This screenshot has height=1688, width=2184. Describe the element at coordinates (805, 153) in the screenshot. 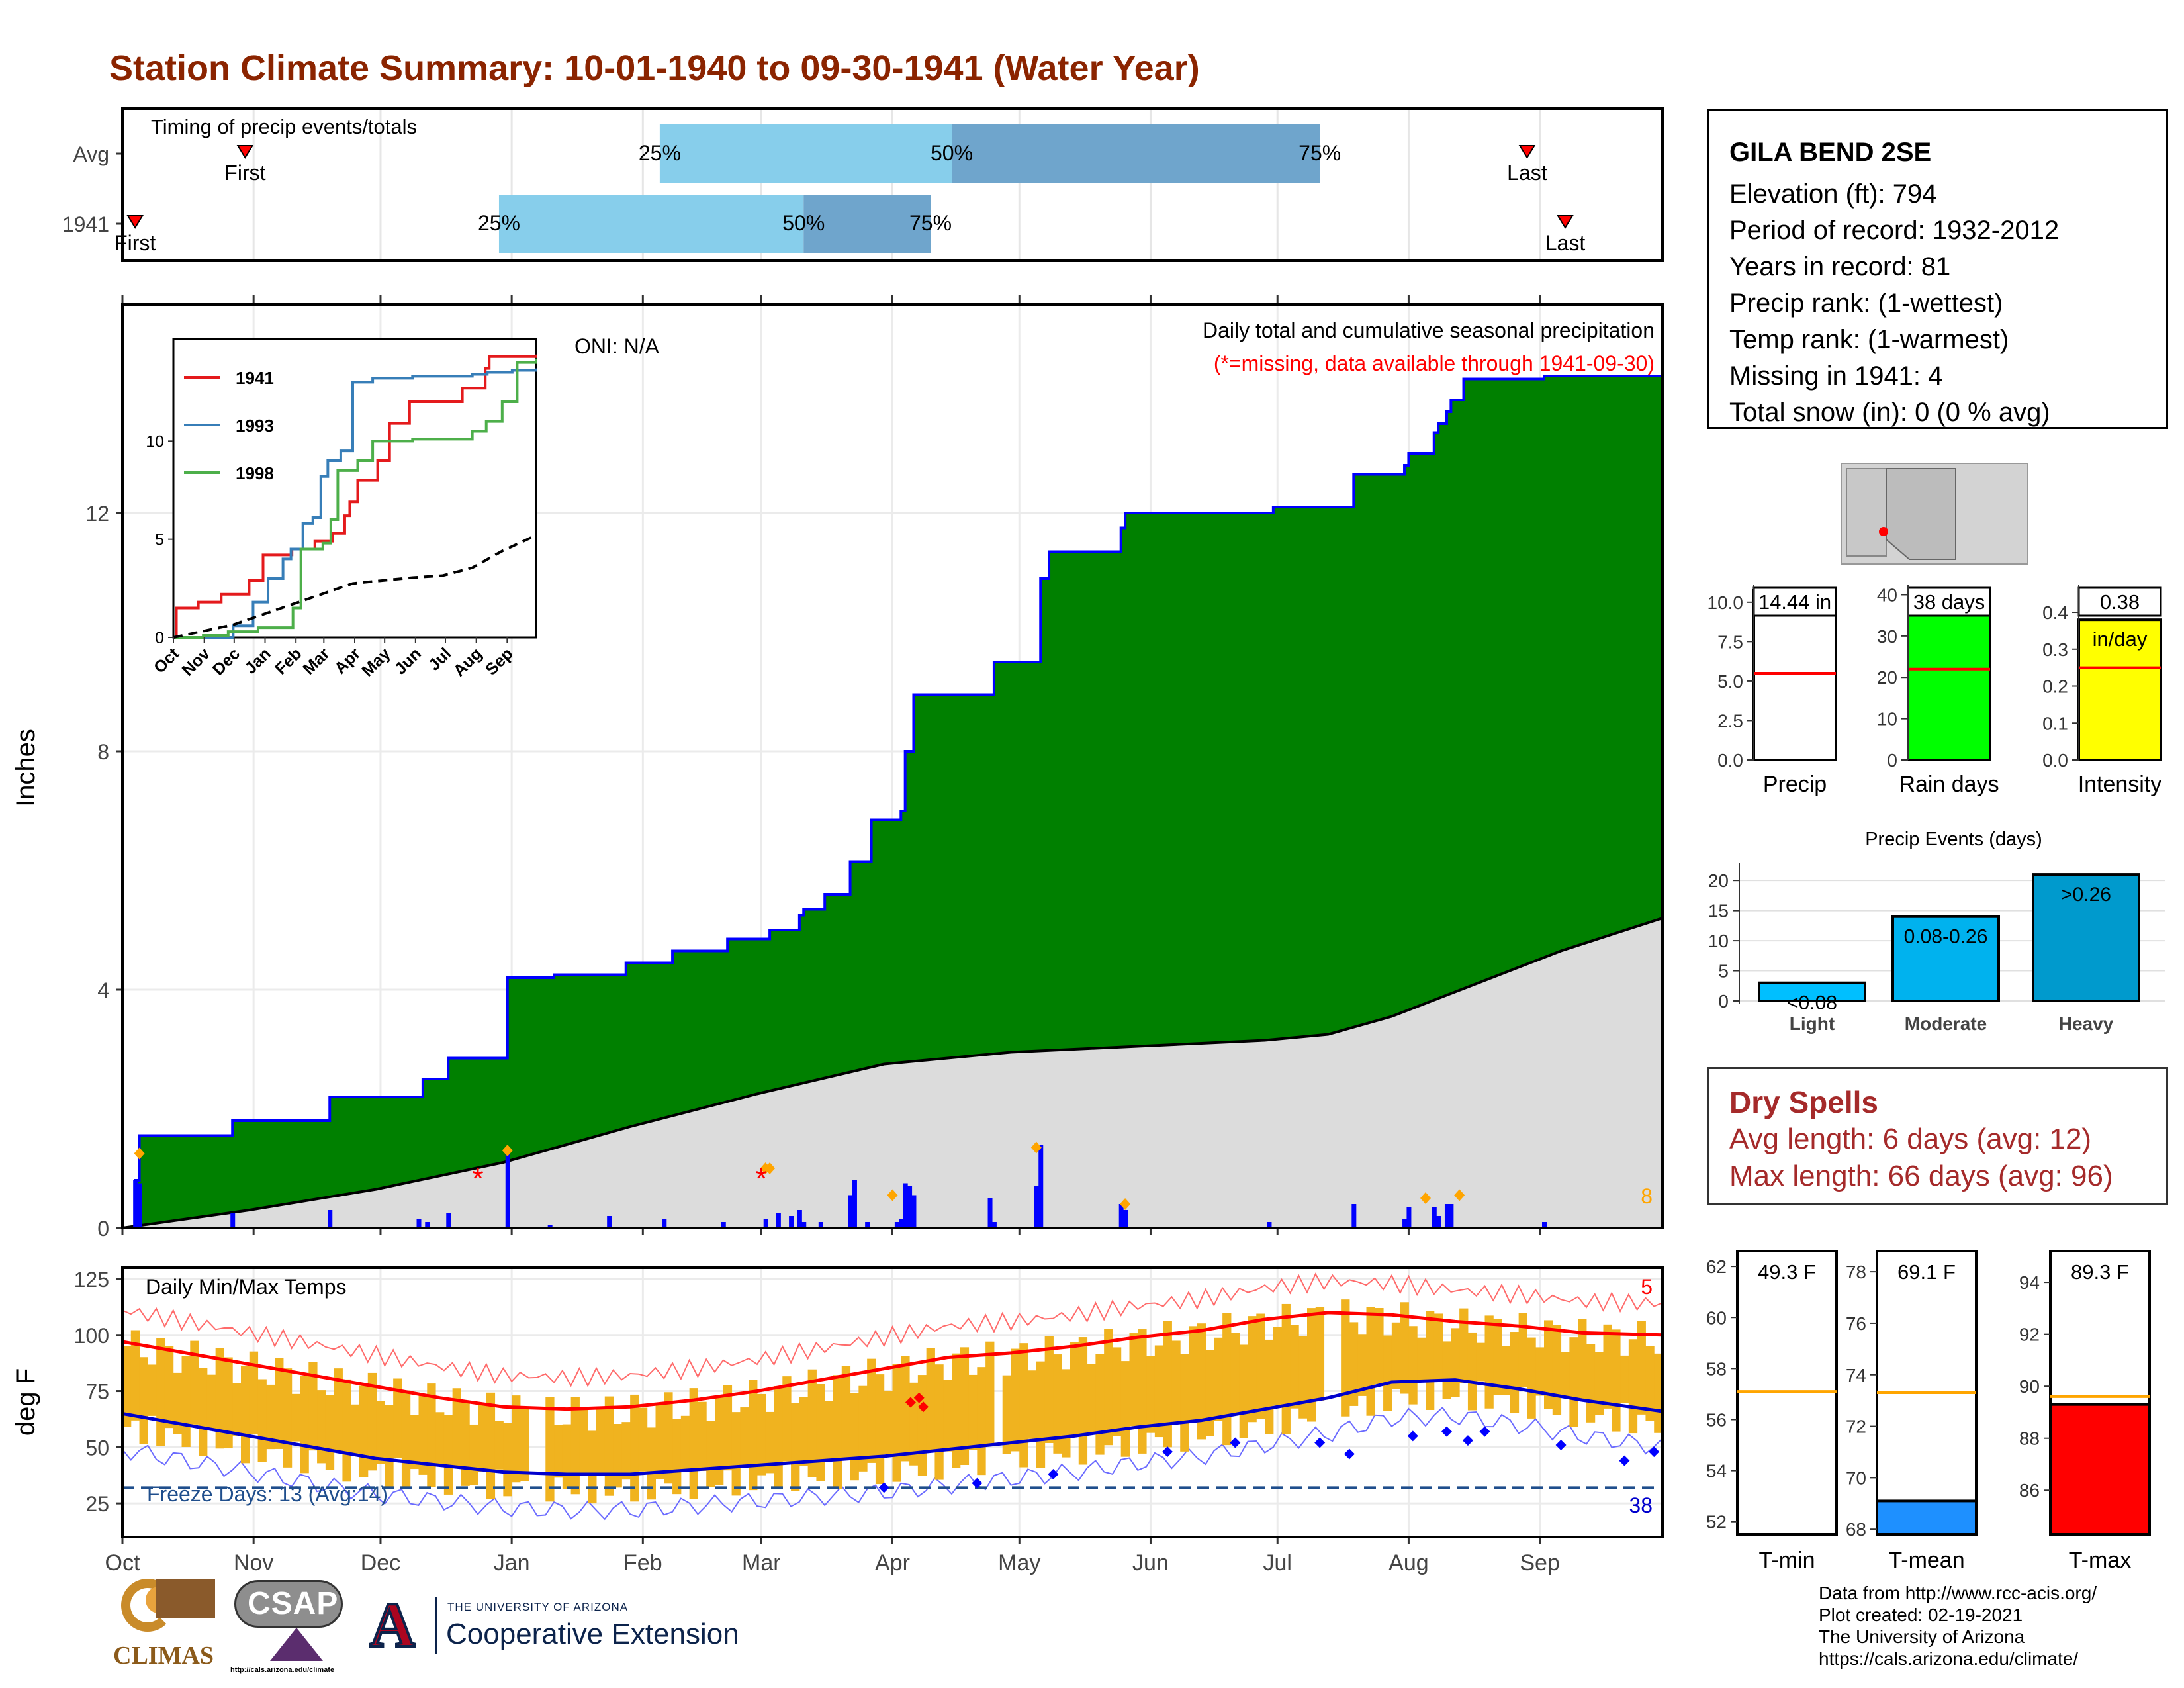

I see `timing-bar-q25-q50` at that location.